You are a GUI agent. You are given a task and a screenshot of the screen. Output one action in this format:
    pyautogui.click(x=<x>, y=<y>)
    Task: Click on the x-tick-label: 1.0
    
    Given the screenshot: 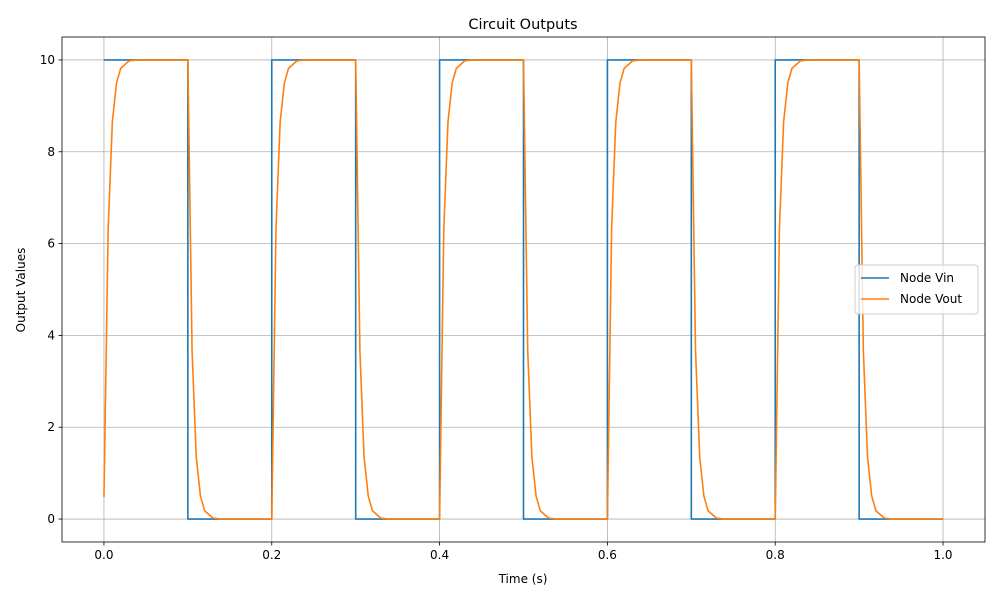 What is the action you would take?
    pyautogui.click(x=942, y=555)
    